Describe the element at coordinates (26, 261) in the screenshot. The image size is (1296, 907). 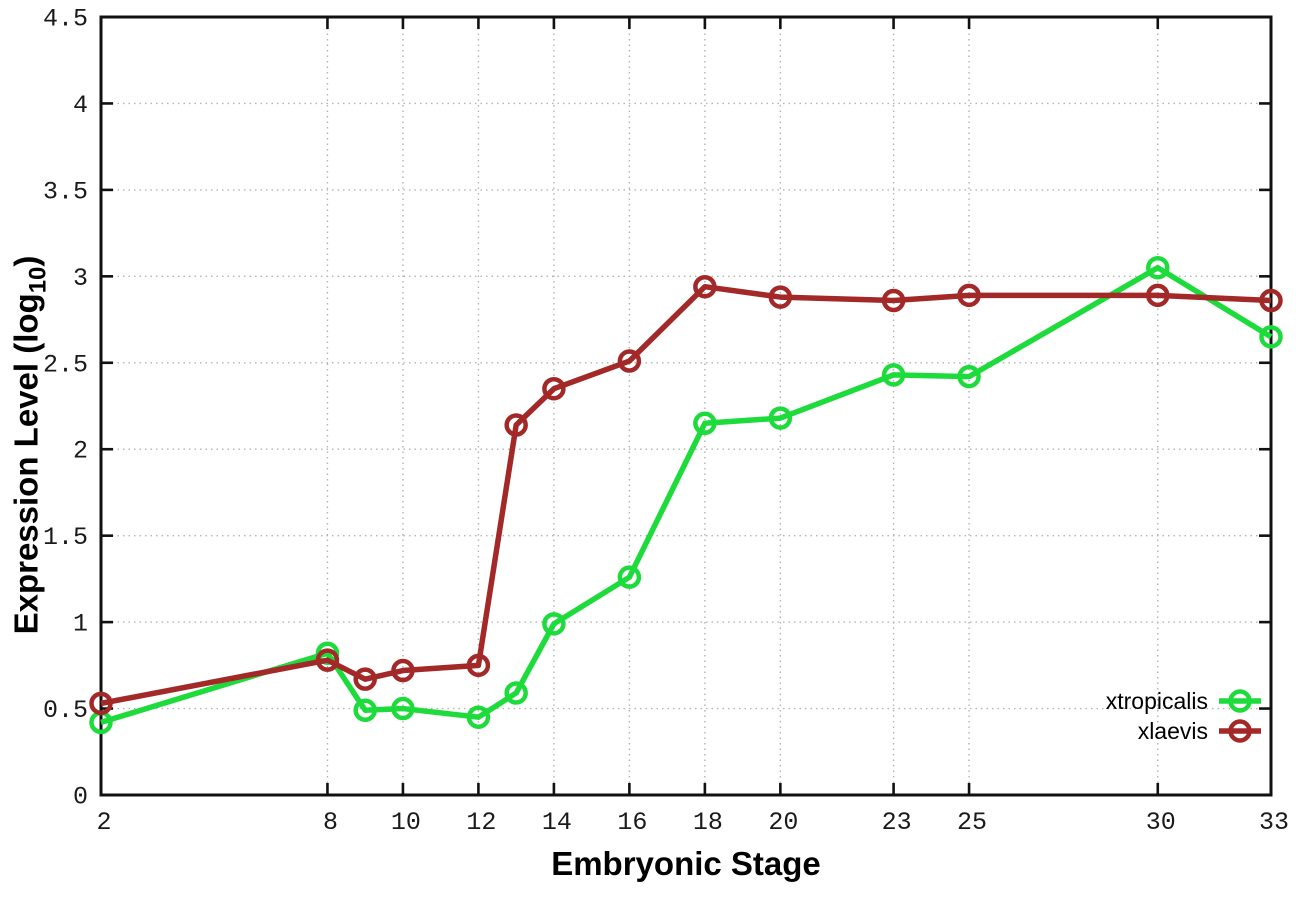
I see `y-axis-title-suffix: )` at that location.